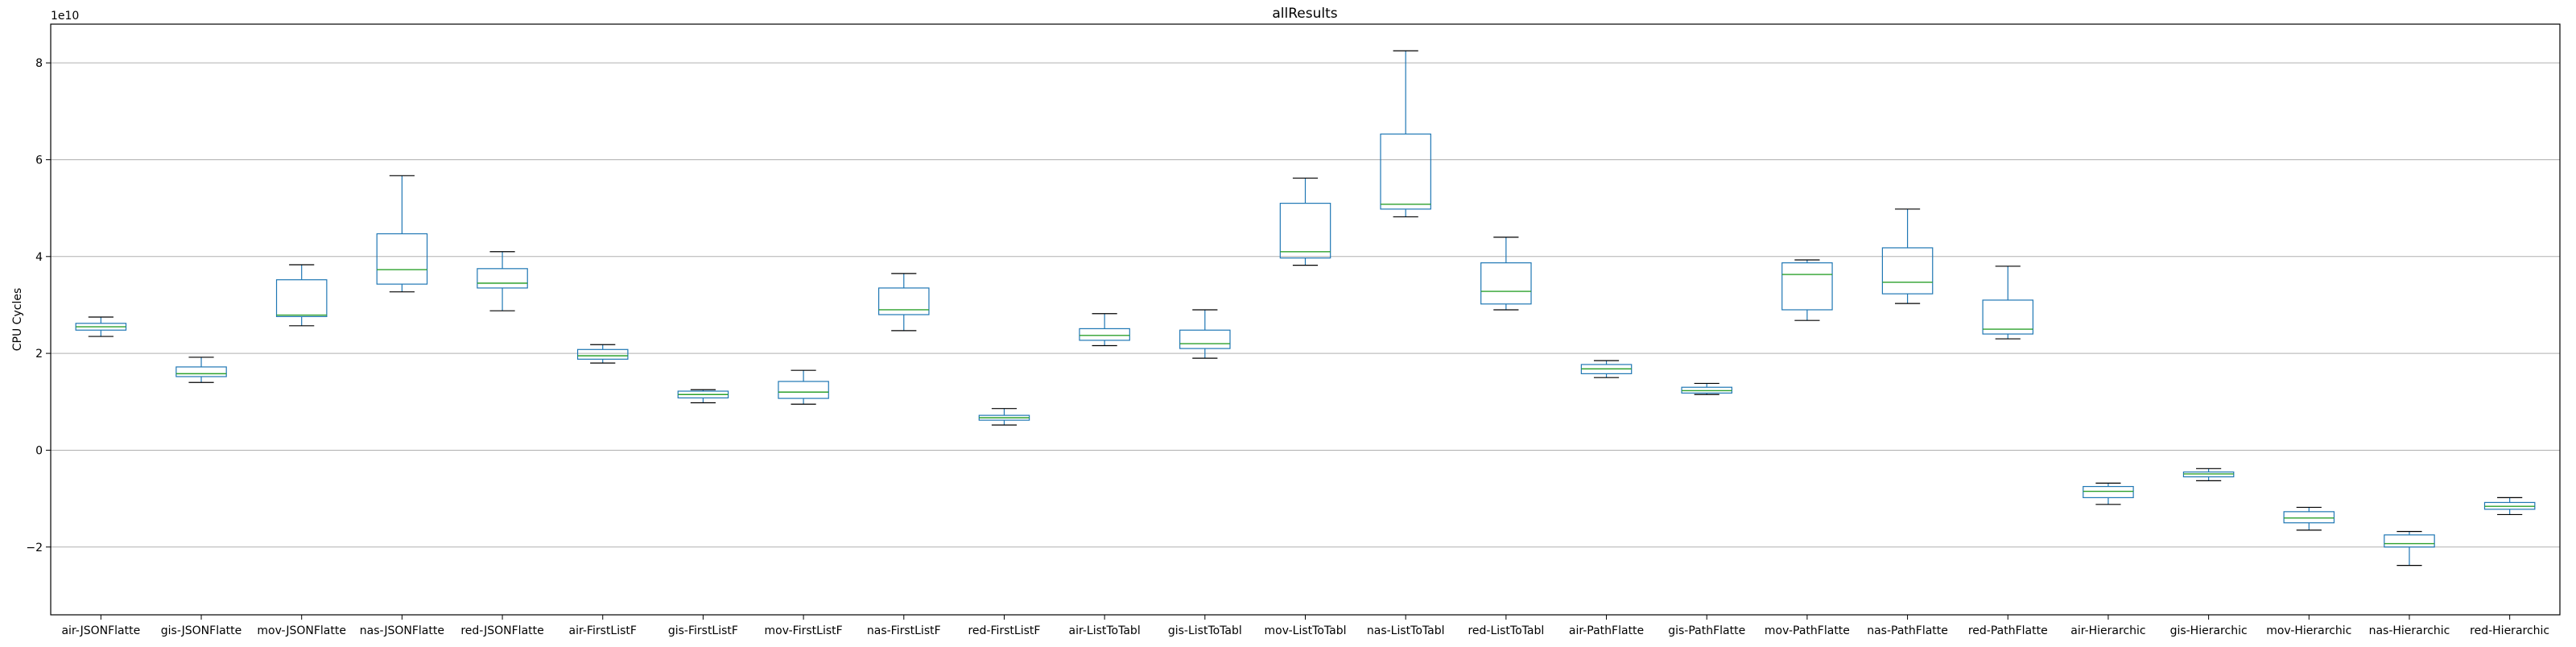 This screenshot has width=2576, height=647. Describe the element at coordinates (17, 319) in the screenshot. I see `y-axis-label: CPU Cycles` at that location.